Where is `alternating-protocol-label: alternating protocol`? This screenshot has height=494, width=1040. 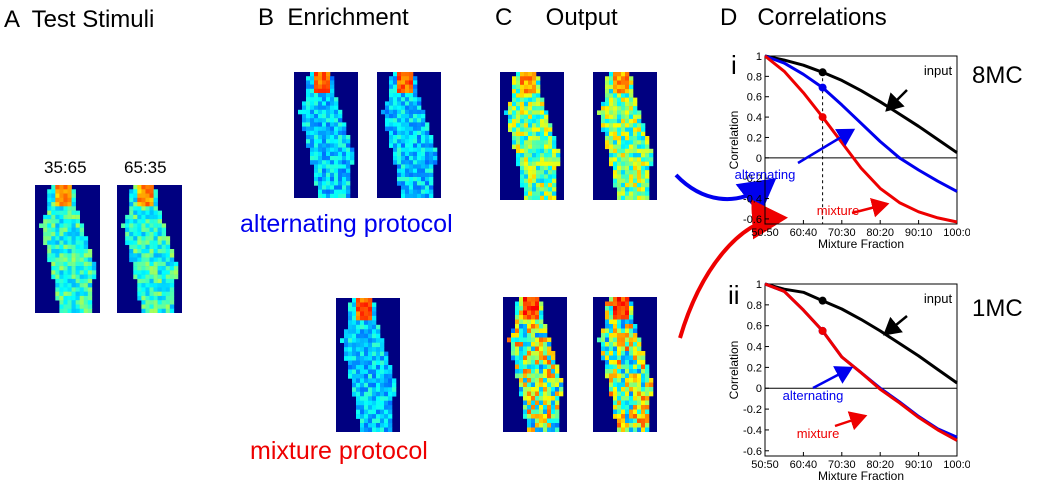
alternating-protocol-label: alternating protocol is located at coordinates (346, 224).